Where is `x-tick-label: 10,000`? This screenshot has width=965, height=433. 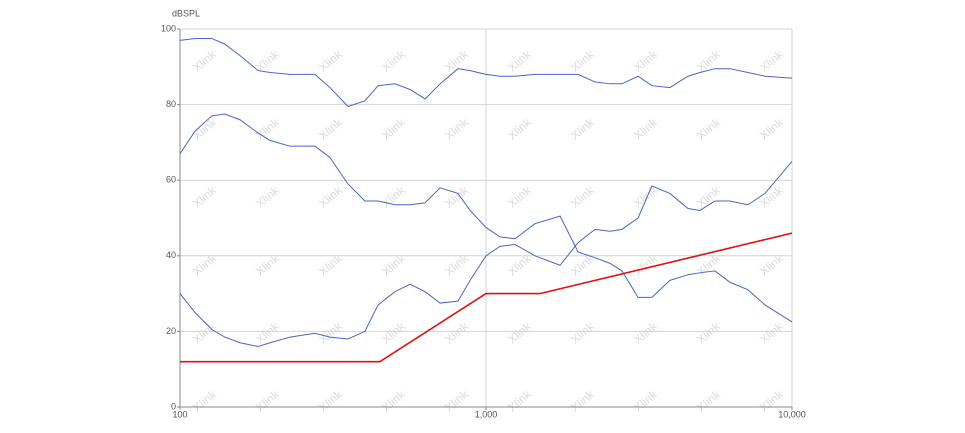
x-tick-label: 10,000 is located at coordinates (792, 414).